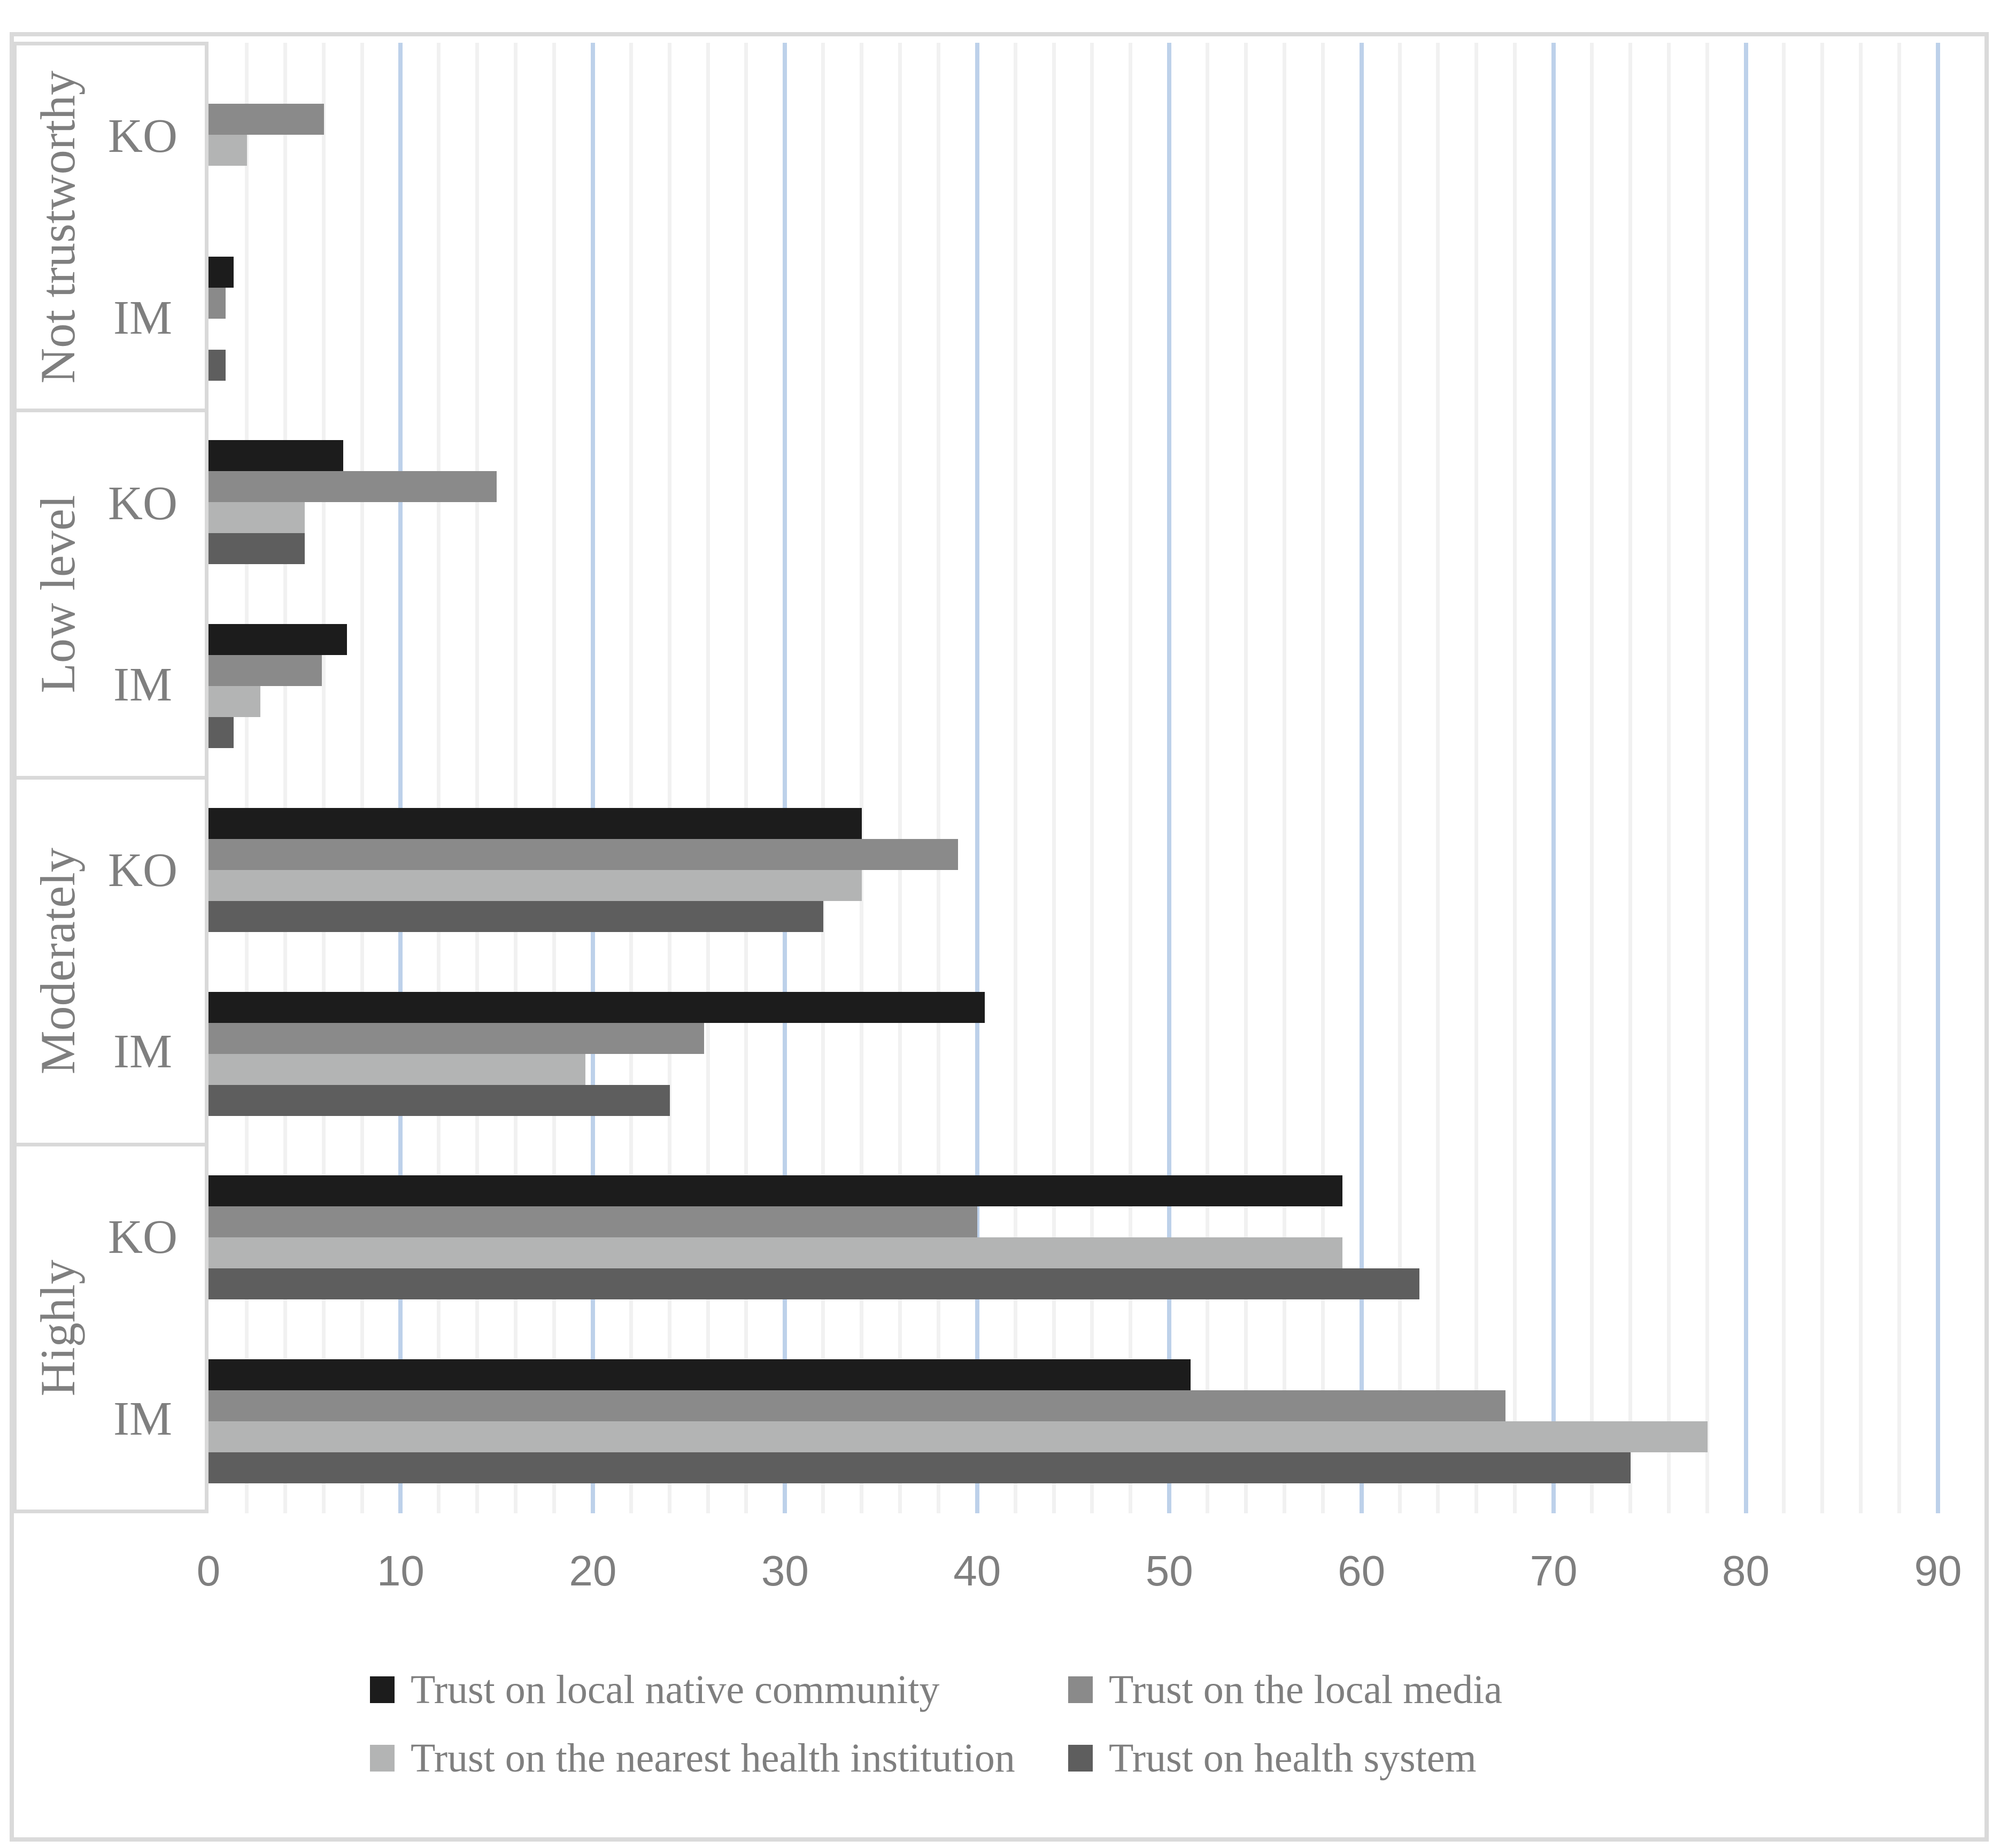  What do you see at coordinates (1305, 1689) in the screenshot?
I see `legend-label: Trust on the local media` at bounding box center [1305, 1689].